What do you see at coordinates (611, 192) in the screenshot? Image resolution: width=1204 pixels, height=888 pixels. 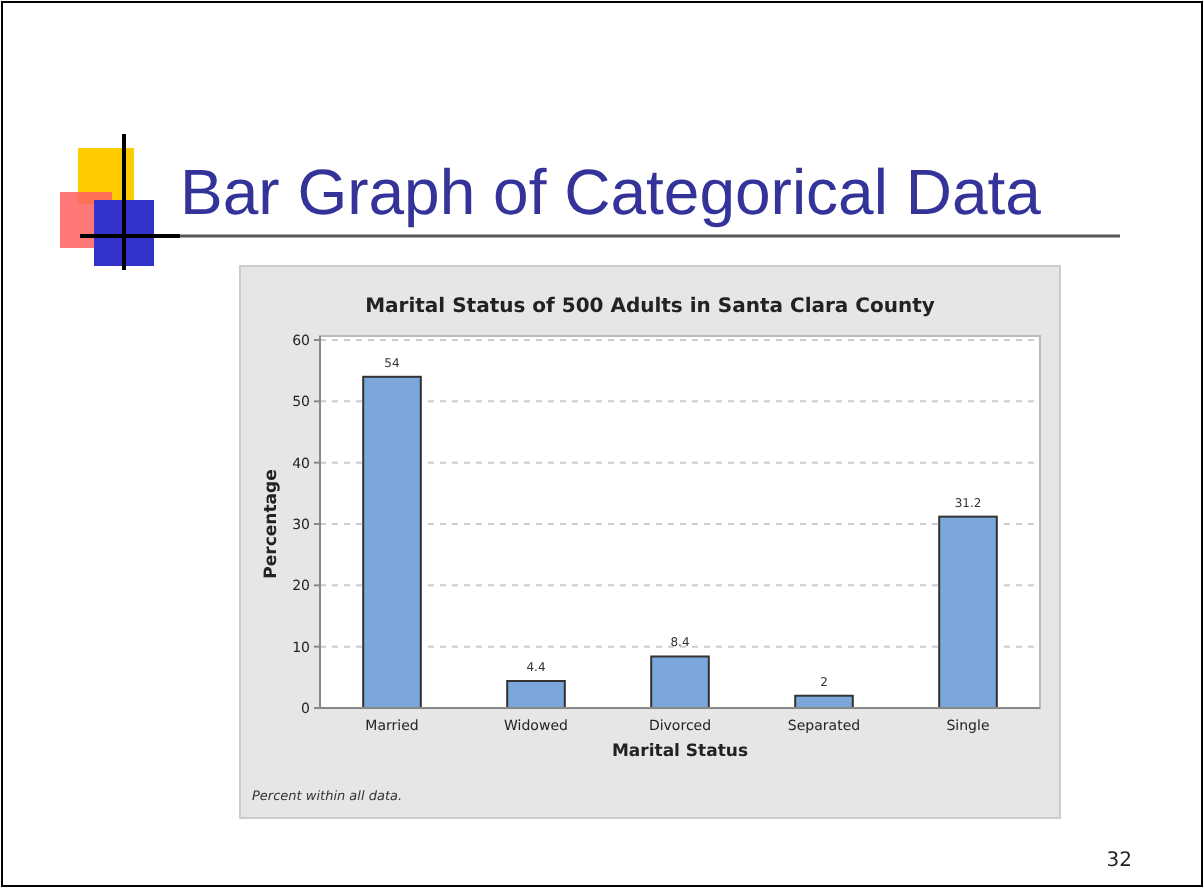 I see `chart-title: Bar Graph of Categorical Data` at bounding box center [611, 192].